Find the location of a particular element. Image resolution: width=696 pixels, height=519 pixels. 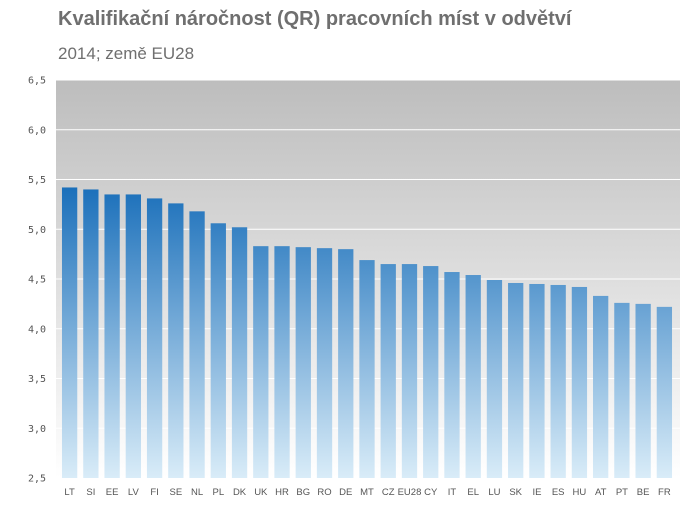

x-tick-label-es: ES is located at coordinates (558, 492).